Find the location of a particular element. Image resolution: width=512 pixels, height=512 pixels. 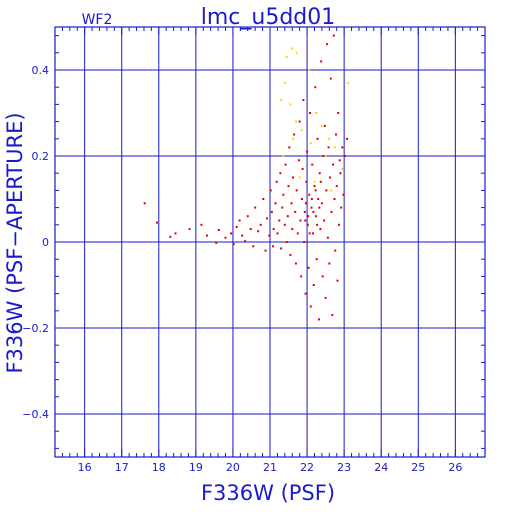

chart-subtitle: WF2 is located at coordinates (97, 20).